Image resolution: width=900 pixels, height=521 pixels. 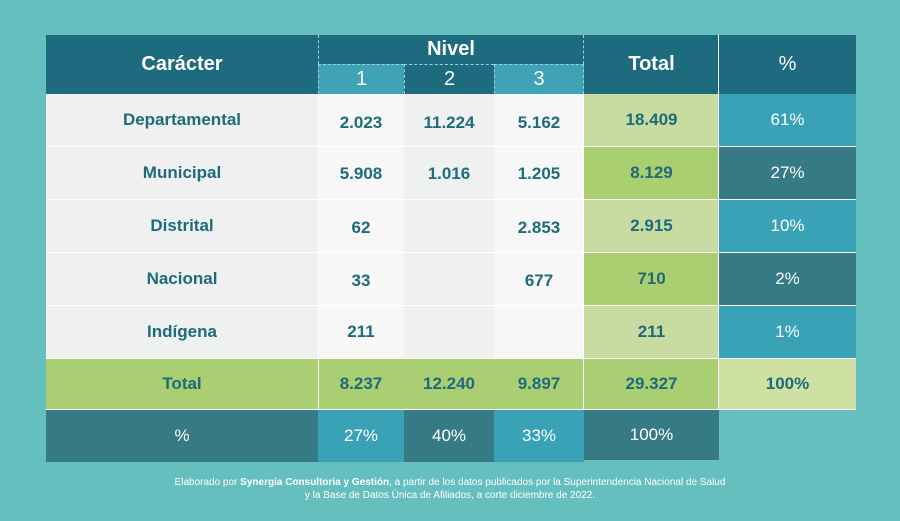 I want to click on percent-row-total: 100%, so click(x=651, y=435).